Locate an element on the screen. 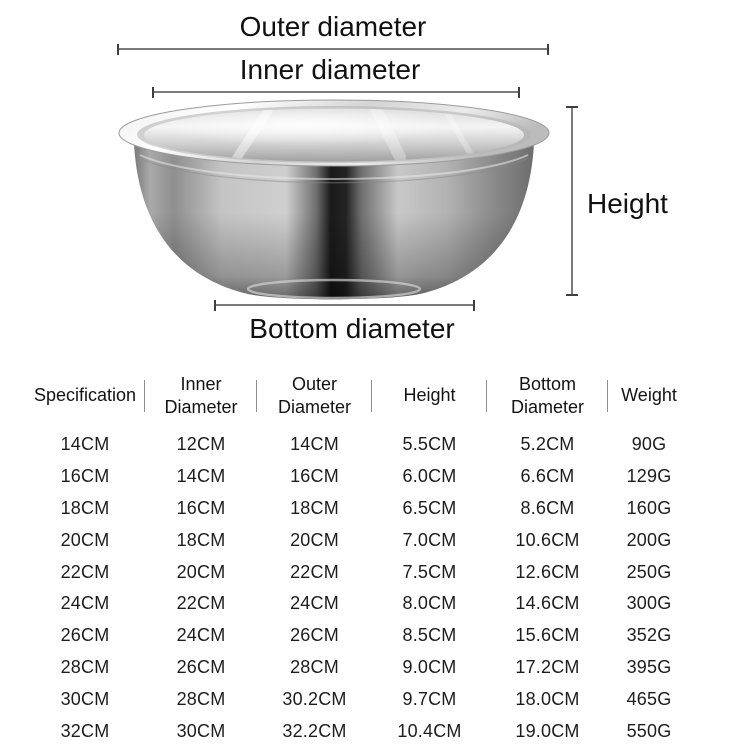  cell-inner-diameter: 24CM is located at coordinates (201, 635).